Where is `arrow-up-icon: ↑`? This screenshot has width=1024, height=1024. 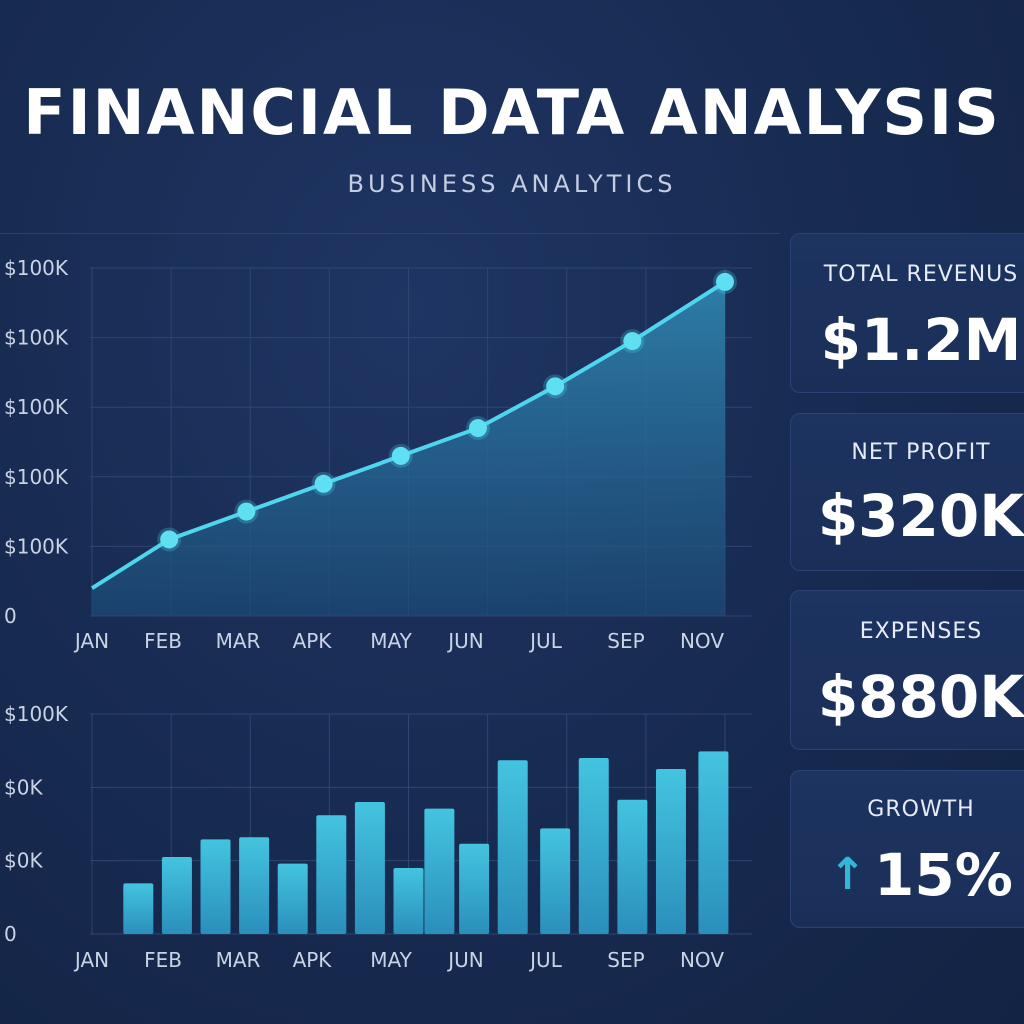 arrow-up-icon: ↑ is located at coordinates (848, 874).